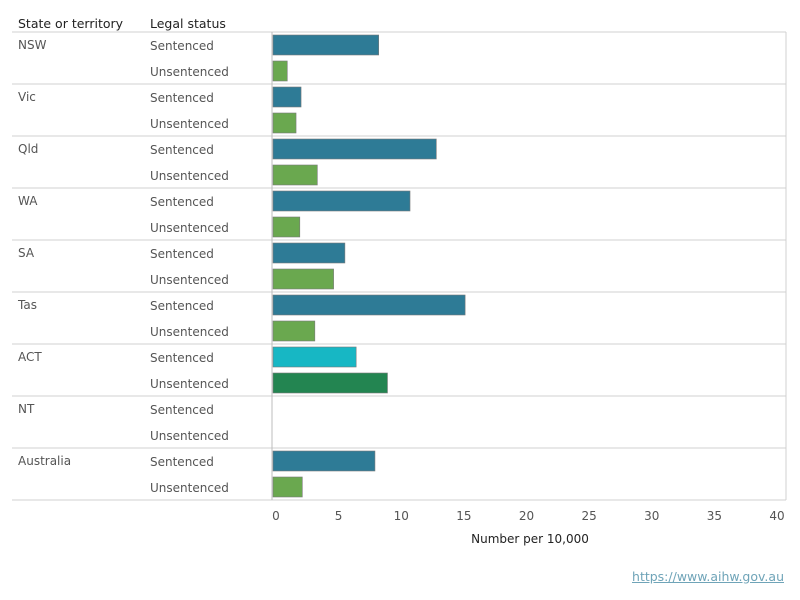 The height and width of the screenshot is (600, 800). What do you see at coordinates (588, 516) in the screenshot?
I see `x-tick-label: 25` at bounding box center [588, 516].